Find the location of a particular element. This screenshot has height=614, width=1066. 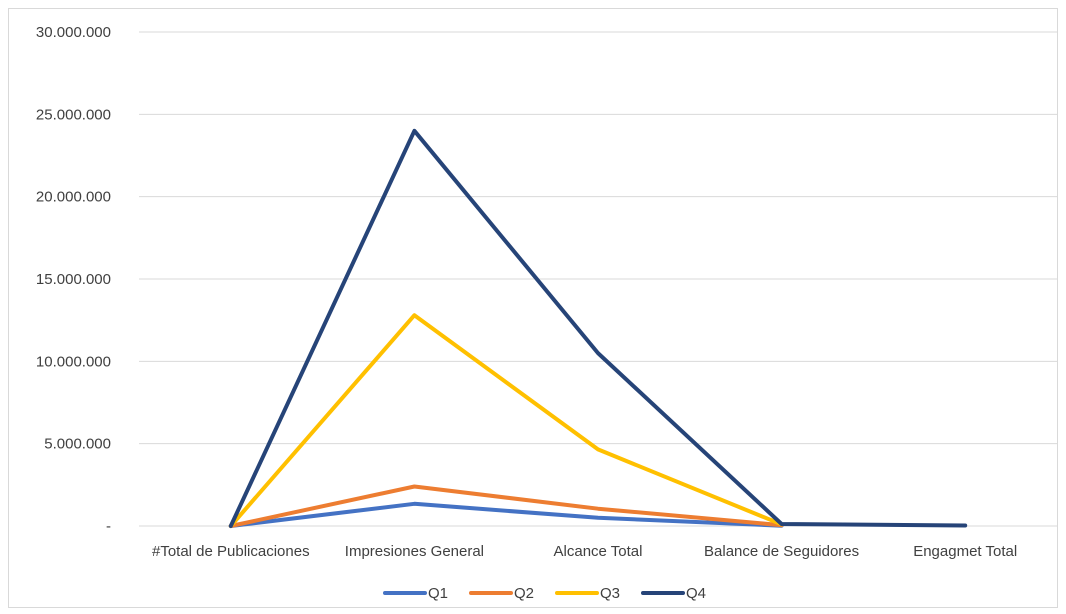

legend-label: Q3 is located at coordinates (610, 593).